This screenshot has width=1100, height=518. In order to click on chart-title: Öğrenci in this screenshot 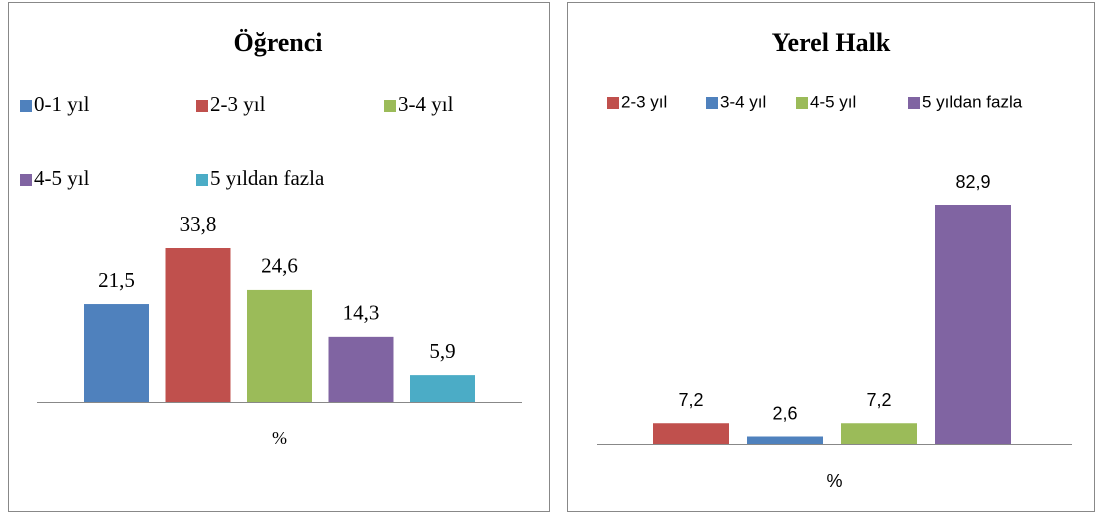, I will do `click(277, 42)`.